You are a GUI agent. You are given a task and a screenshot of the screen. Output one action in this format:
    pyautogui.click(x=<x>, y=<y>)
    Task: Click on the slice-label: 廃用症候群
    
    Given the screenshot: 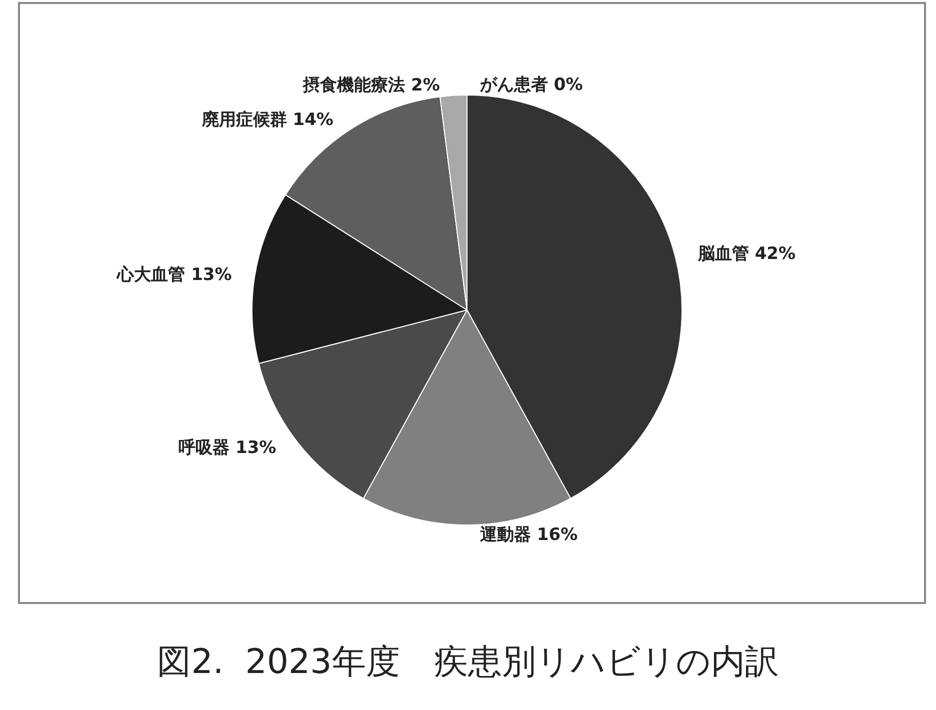 What is the action you would take?
    pyautogui.click(x=243, y=120)
    